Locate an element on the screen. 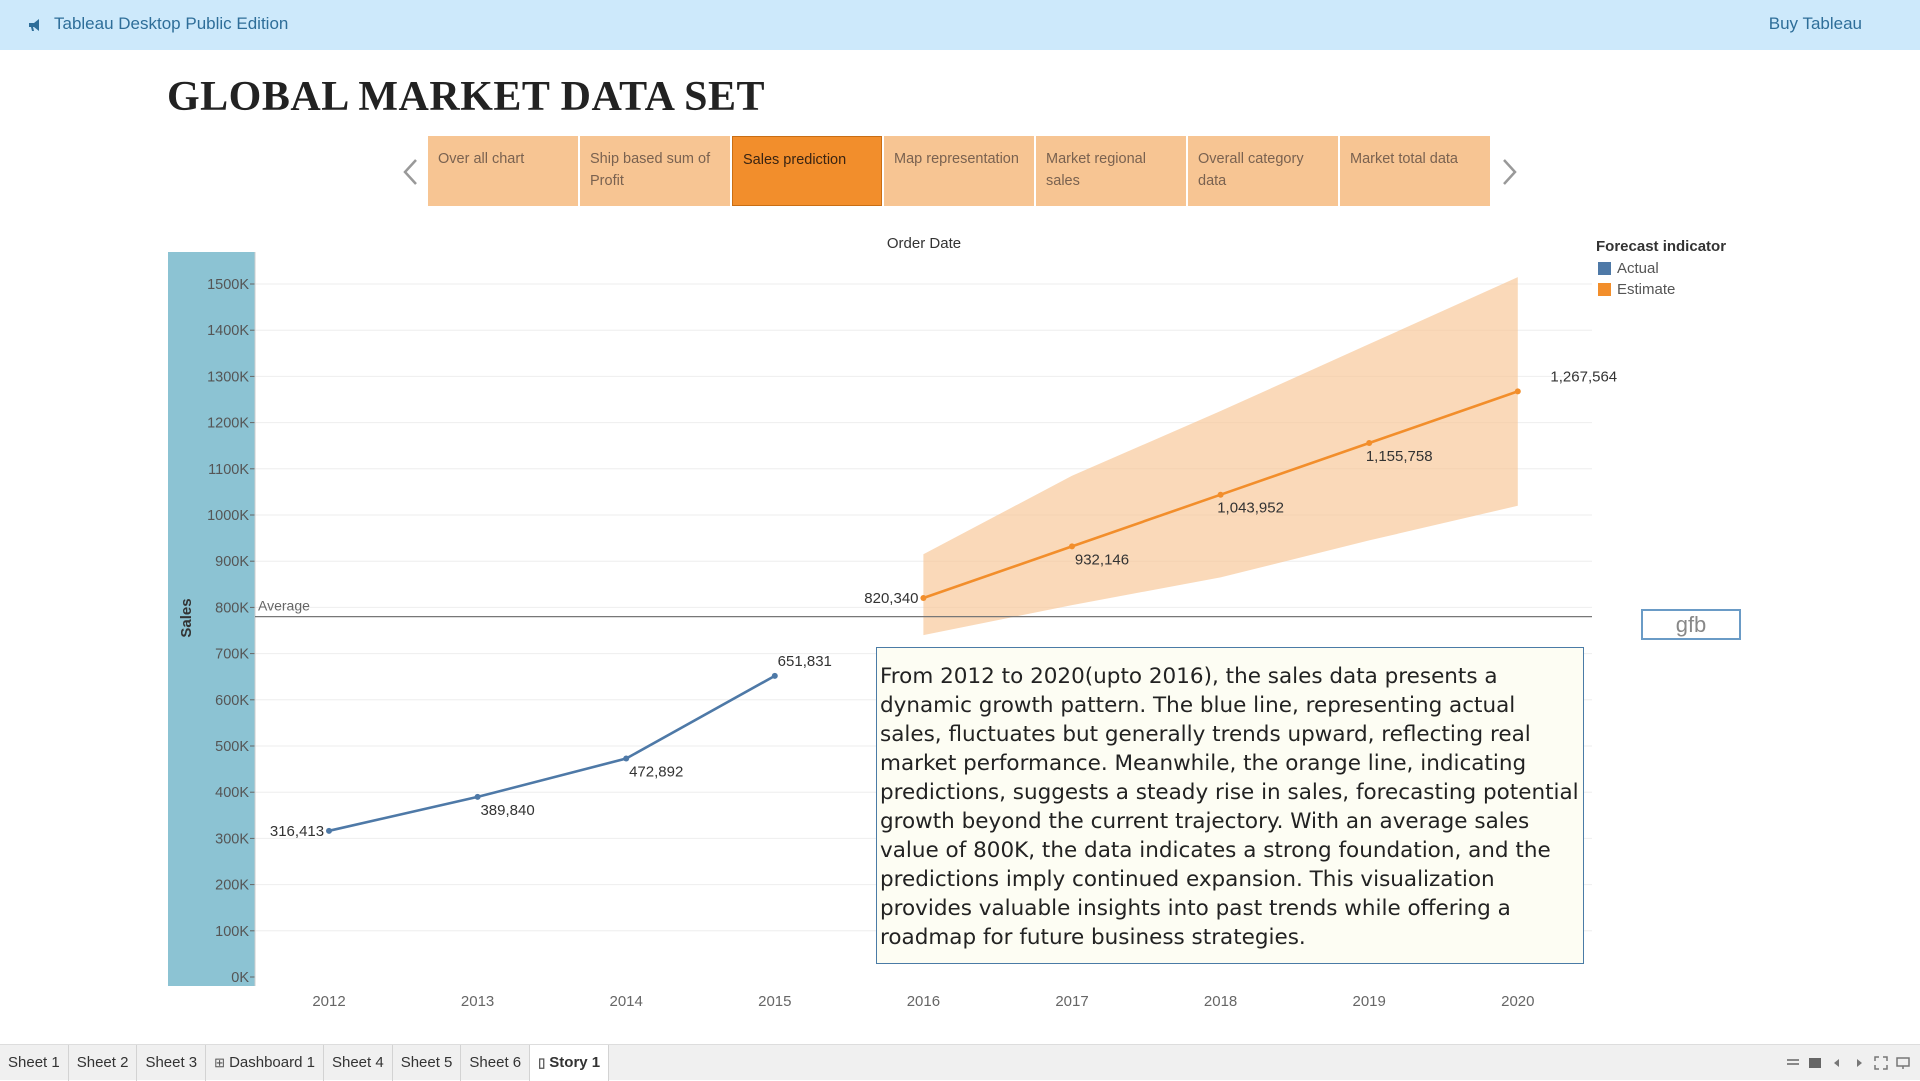  x-tick-label: 2012 is located at coordinates (328, 1001).